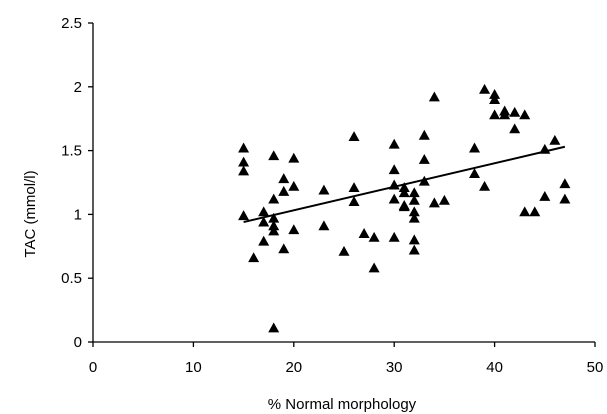 The image size is (607, 414). What do you see at coordinates (71, 151) in the screenshot?
I see `y-tick-label: 1.5` at bounding box center [71, 151].